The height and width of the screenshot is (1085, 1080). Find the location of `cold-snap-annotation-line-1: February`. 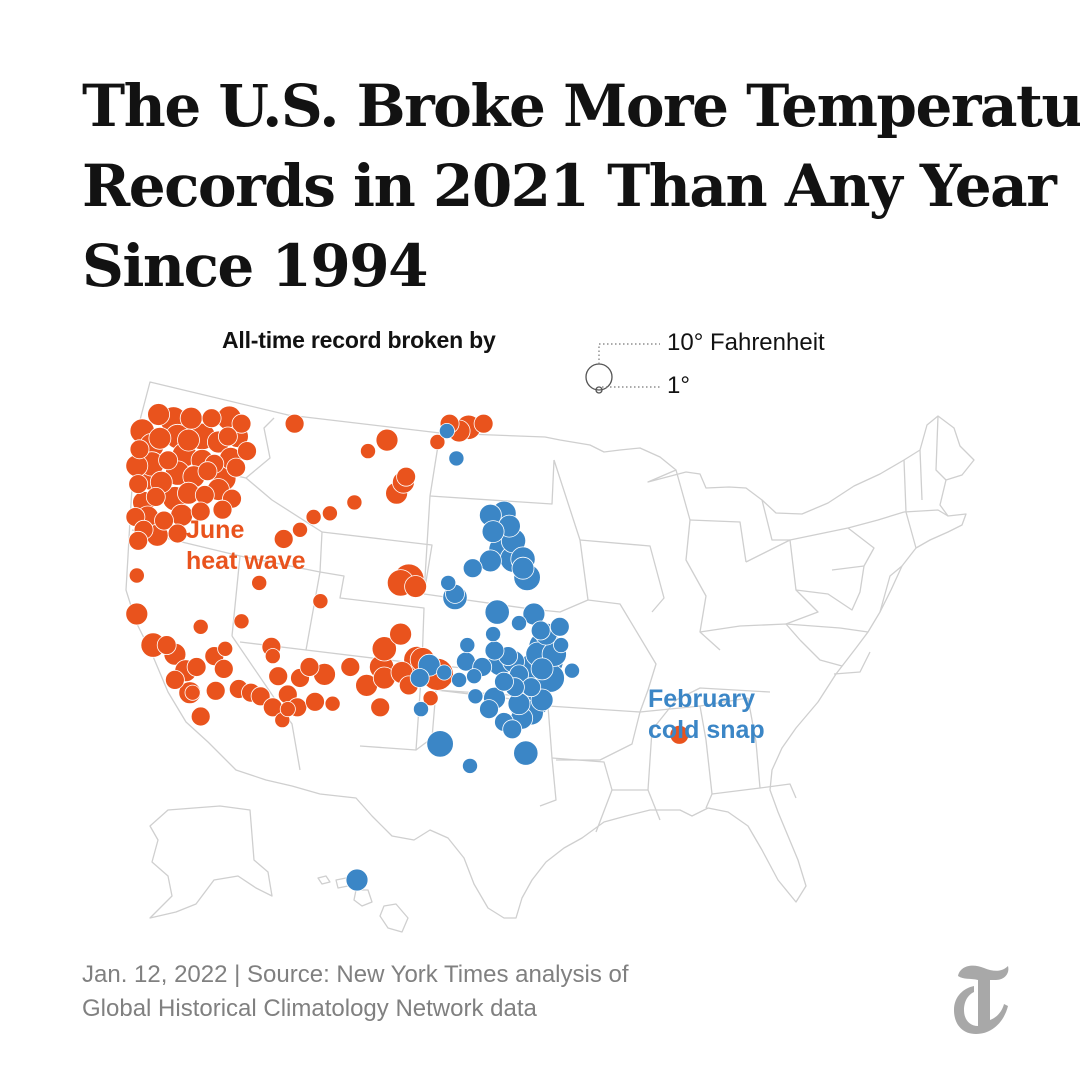

cold-snap-annotation-line-1: February is located at coordinates (701, 699).